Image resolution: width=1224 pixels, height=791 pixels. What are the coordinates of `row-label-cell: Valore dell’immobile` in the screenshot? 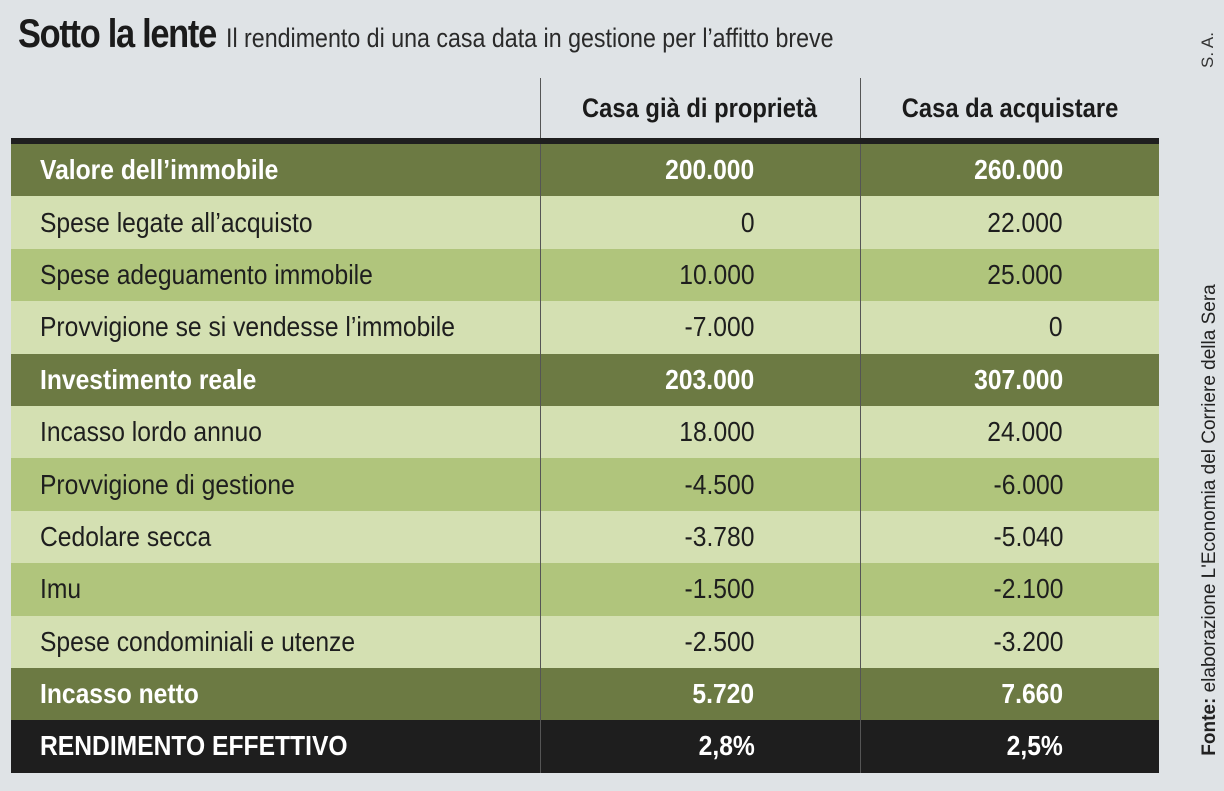 It's located at (275, 169).